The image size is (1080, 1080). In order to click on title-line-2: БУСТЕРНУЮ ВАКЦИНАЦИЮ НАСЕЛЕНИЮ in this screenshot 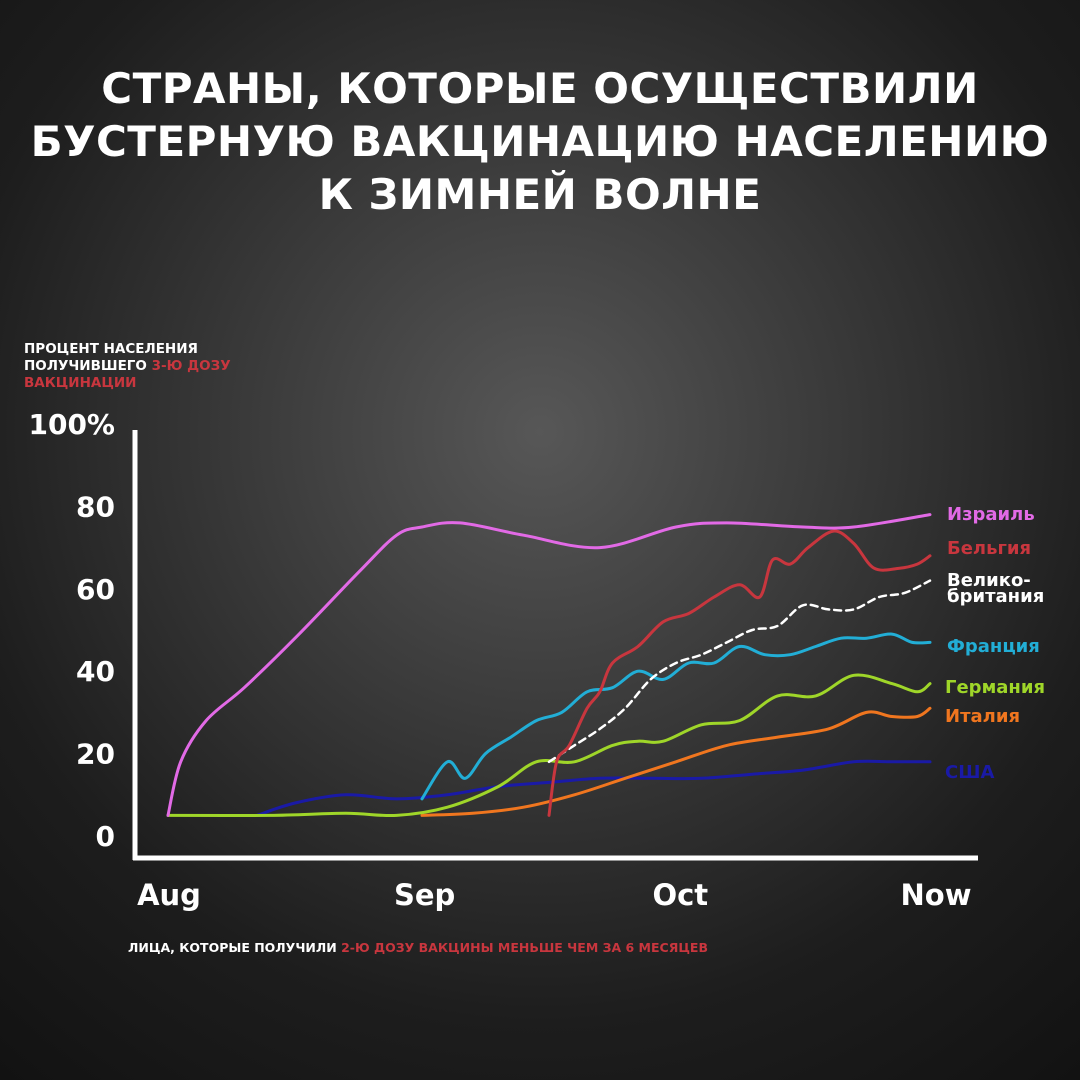, I will do `click(540, 141)`.